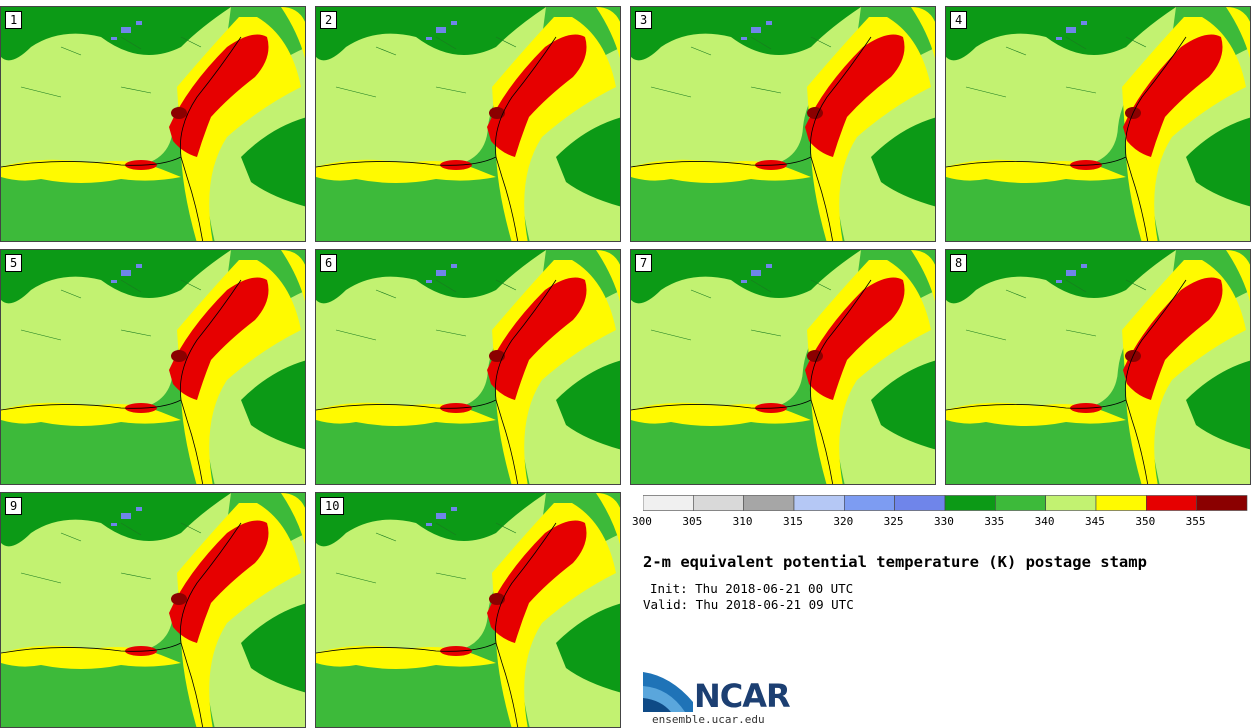  I want to click on panel-number-label: 4, so click(959, 20).